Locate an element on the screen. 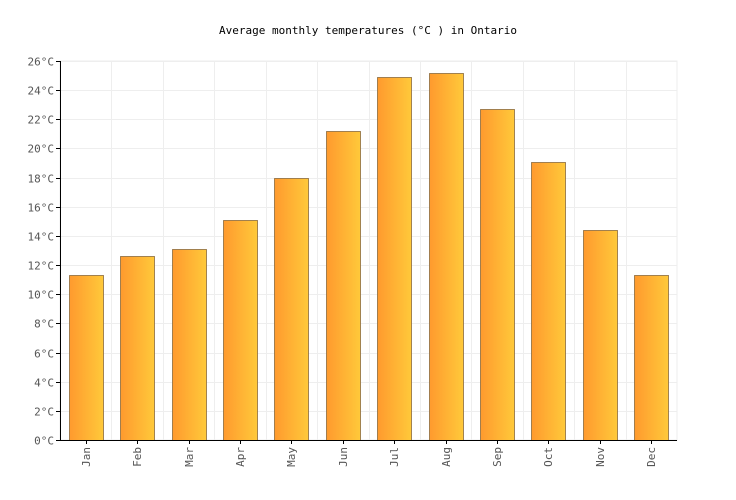  y-tick-label: 4°C is located at coordinates (44, 383).